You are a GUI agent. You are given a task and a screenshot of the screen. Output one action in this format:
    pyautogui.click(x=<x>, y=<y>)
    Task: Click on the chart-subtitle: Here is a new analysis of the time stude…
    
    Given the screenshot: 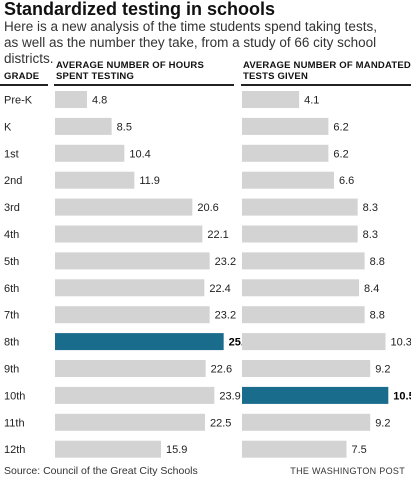 What is the action you would take?
    pyautogui.click(x=190, y=42)
    